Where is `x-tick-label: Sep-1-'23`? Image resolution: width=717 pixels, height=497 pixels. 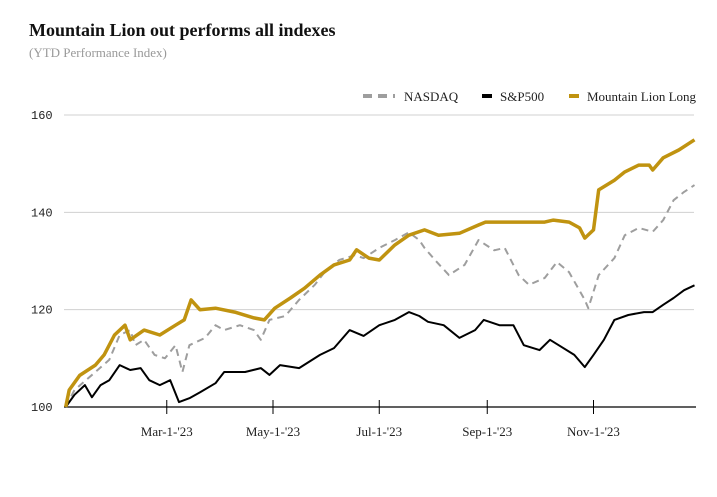
x-tick-label: Sep-1-'23 is located at coordinates (487, 431).